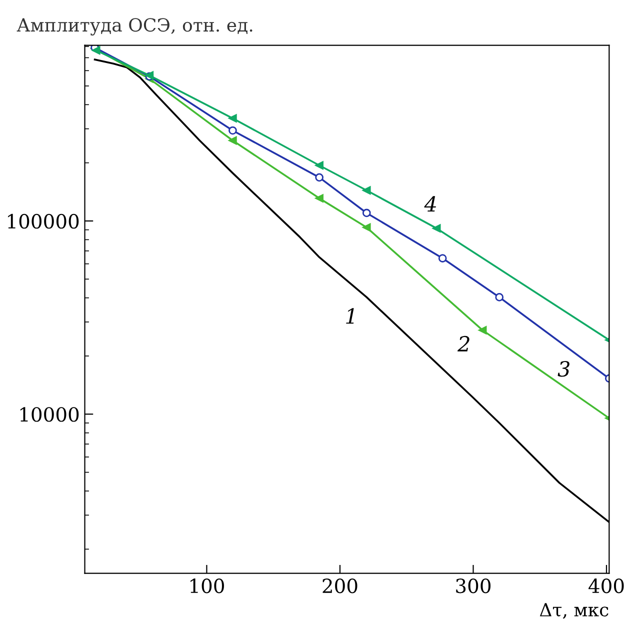 This screenshot has width=628, height=630. I want to click on x-tick-label: 100, so click(207, 586).